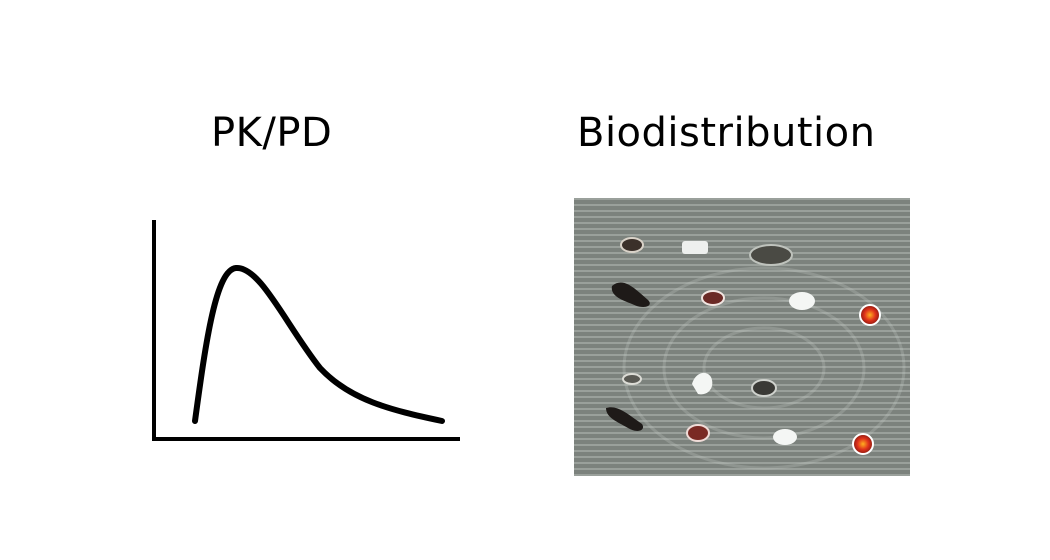 This screenshot has height=560, width=1050. I want to click on pk-curve-illustration, so click(306, 330).